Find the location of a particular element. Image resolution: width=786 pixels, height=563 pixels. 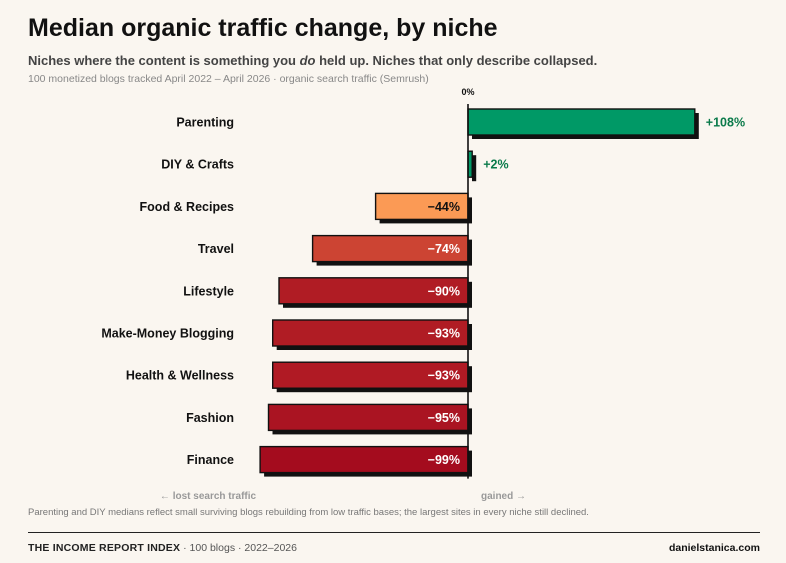

footer-meta: · 100 blogs · 2022–2026 is located at coordinates (238, 548).